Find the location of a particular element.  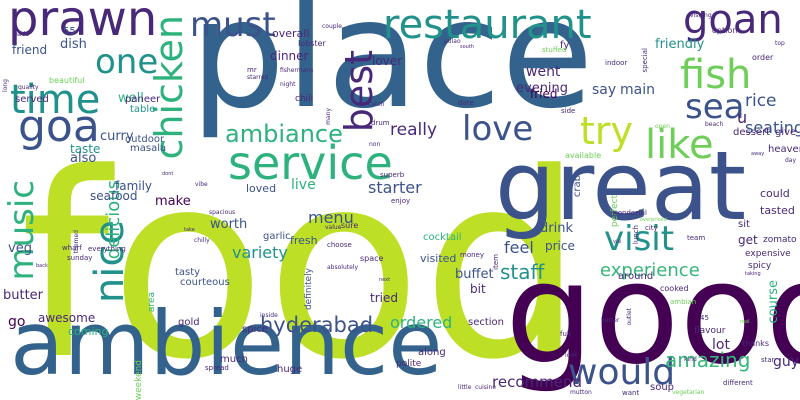

word-seating: seating is located at coordinates (772, 127).